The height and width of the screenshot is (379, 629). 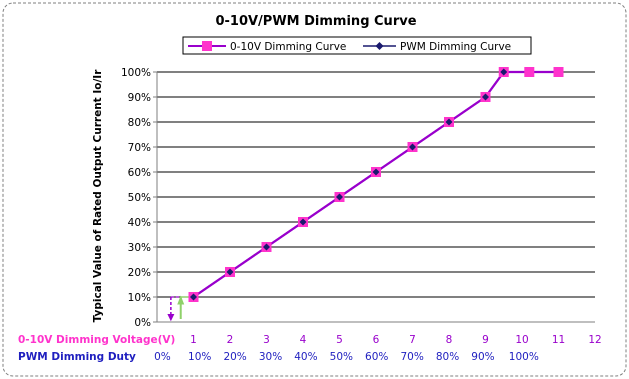 What do you see at coordinates (521, 340) in the screenshot?
I see `voltage-tick-label: 10` at bounding box center [521, 340].